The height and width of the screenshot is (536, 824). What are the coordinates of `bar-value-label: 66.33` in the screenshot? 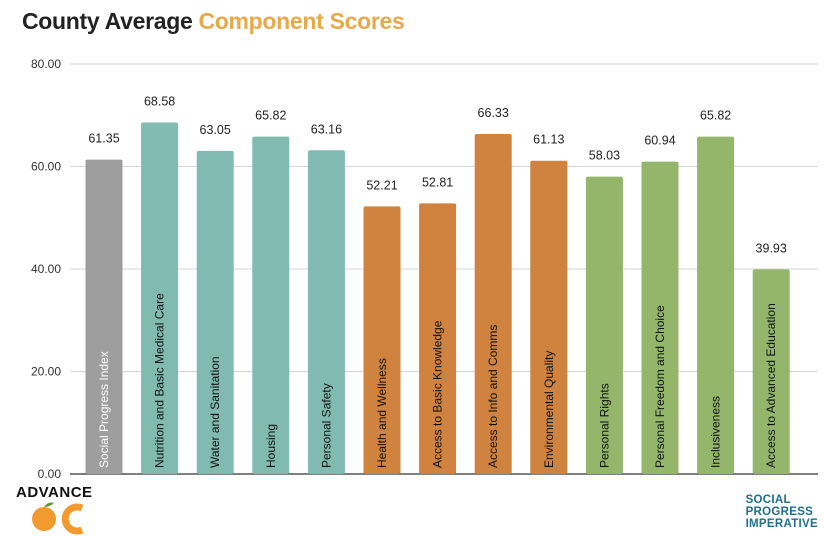 It's located at (493, 113).